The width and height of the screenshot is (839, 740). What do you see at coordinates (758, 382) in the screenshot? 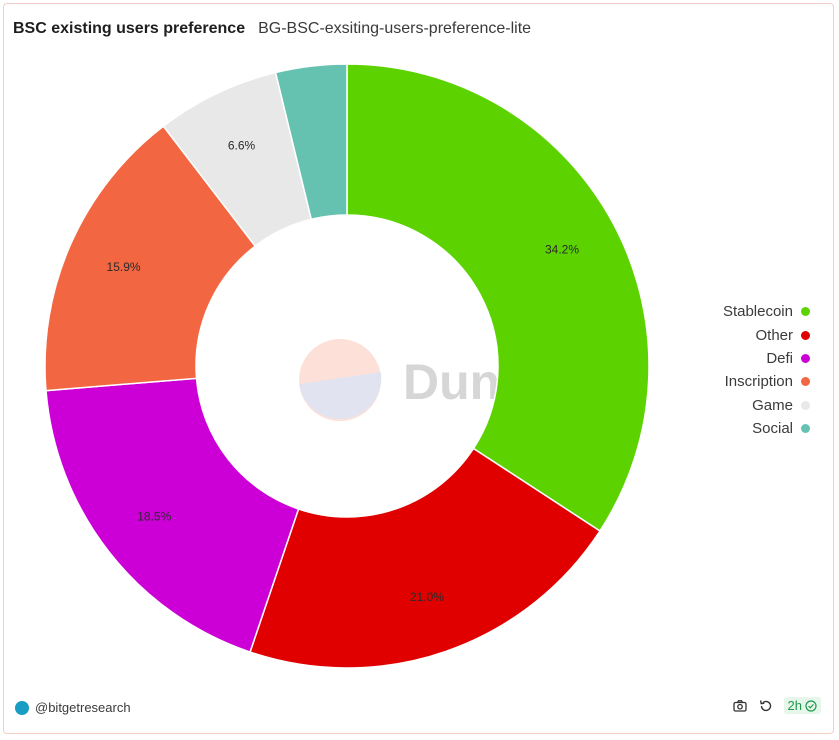
I see `legend-label: Inscription` at bounding box center [758, 382].